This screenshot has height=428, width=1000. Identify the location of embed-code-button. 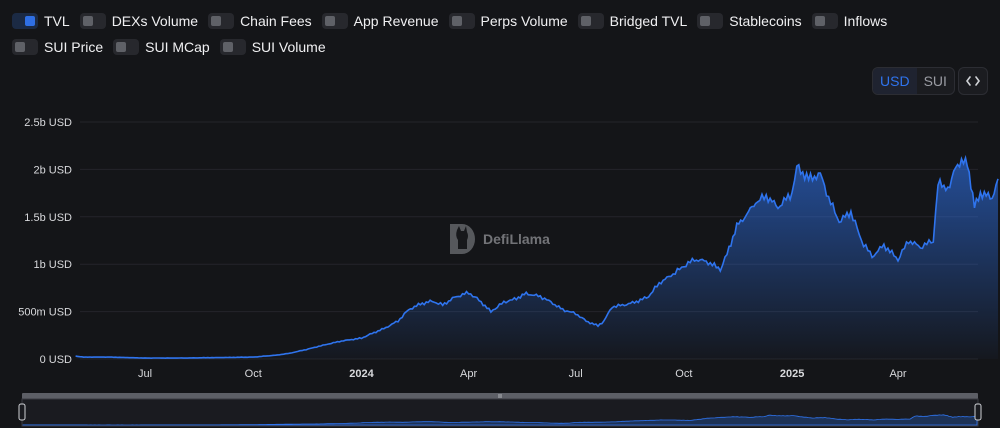
(973, 81).